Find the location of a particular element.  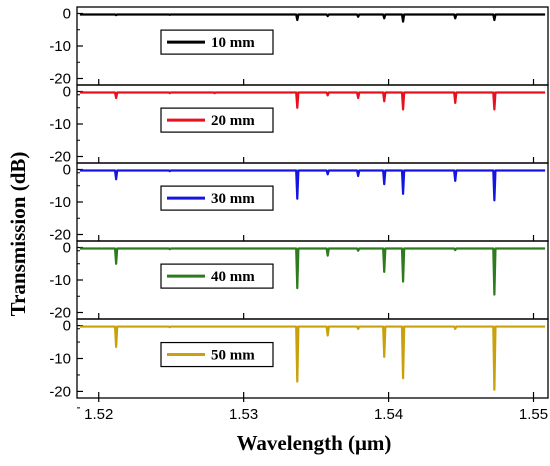

x-tick-label: 1.52 is located at coordinates (98, 414).